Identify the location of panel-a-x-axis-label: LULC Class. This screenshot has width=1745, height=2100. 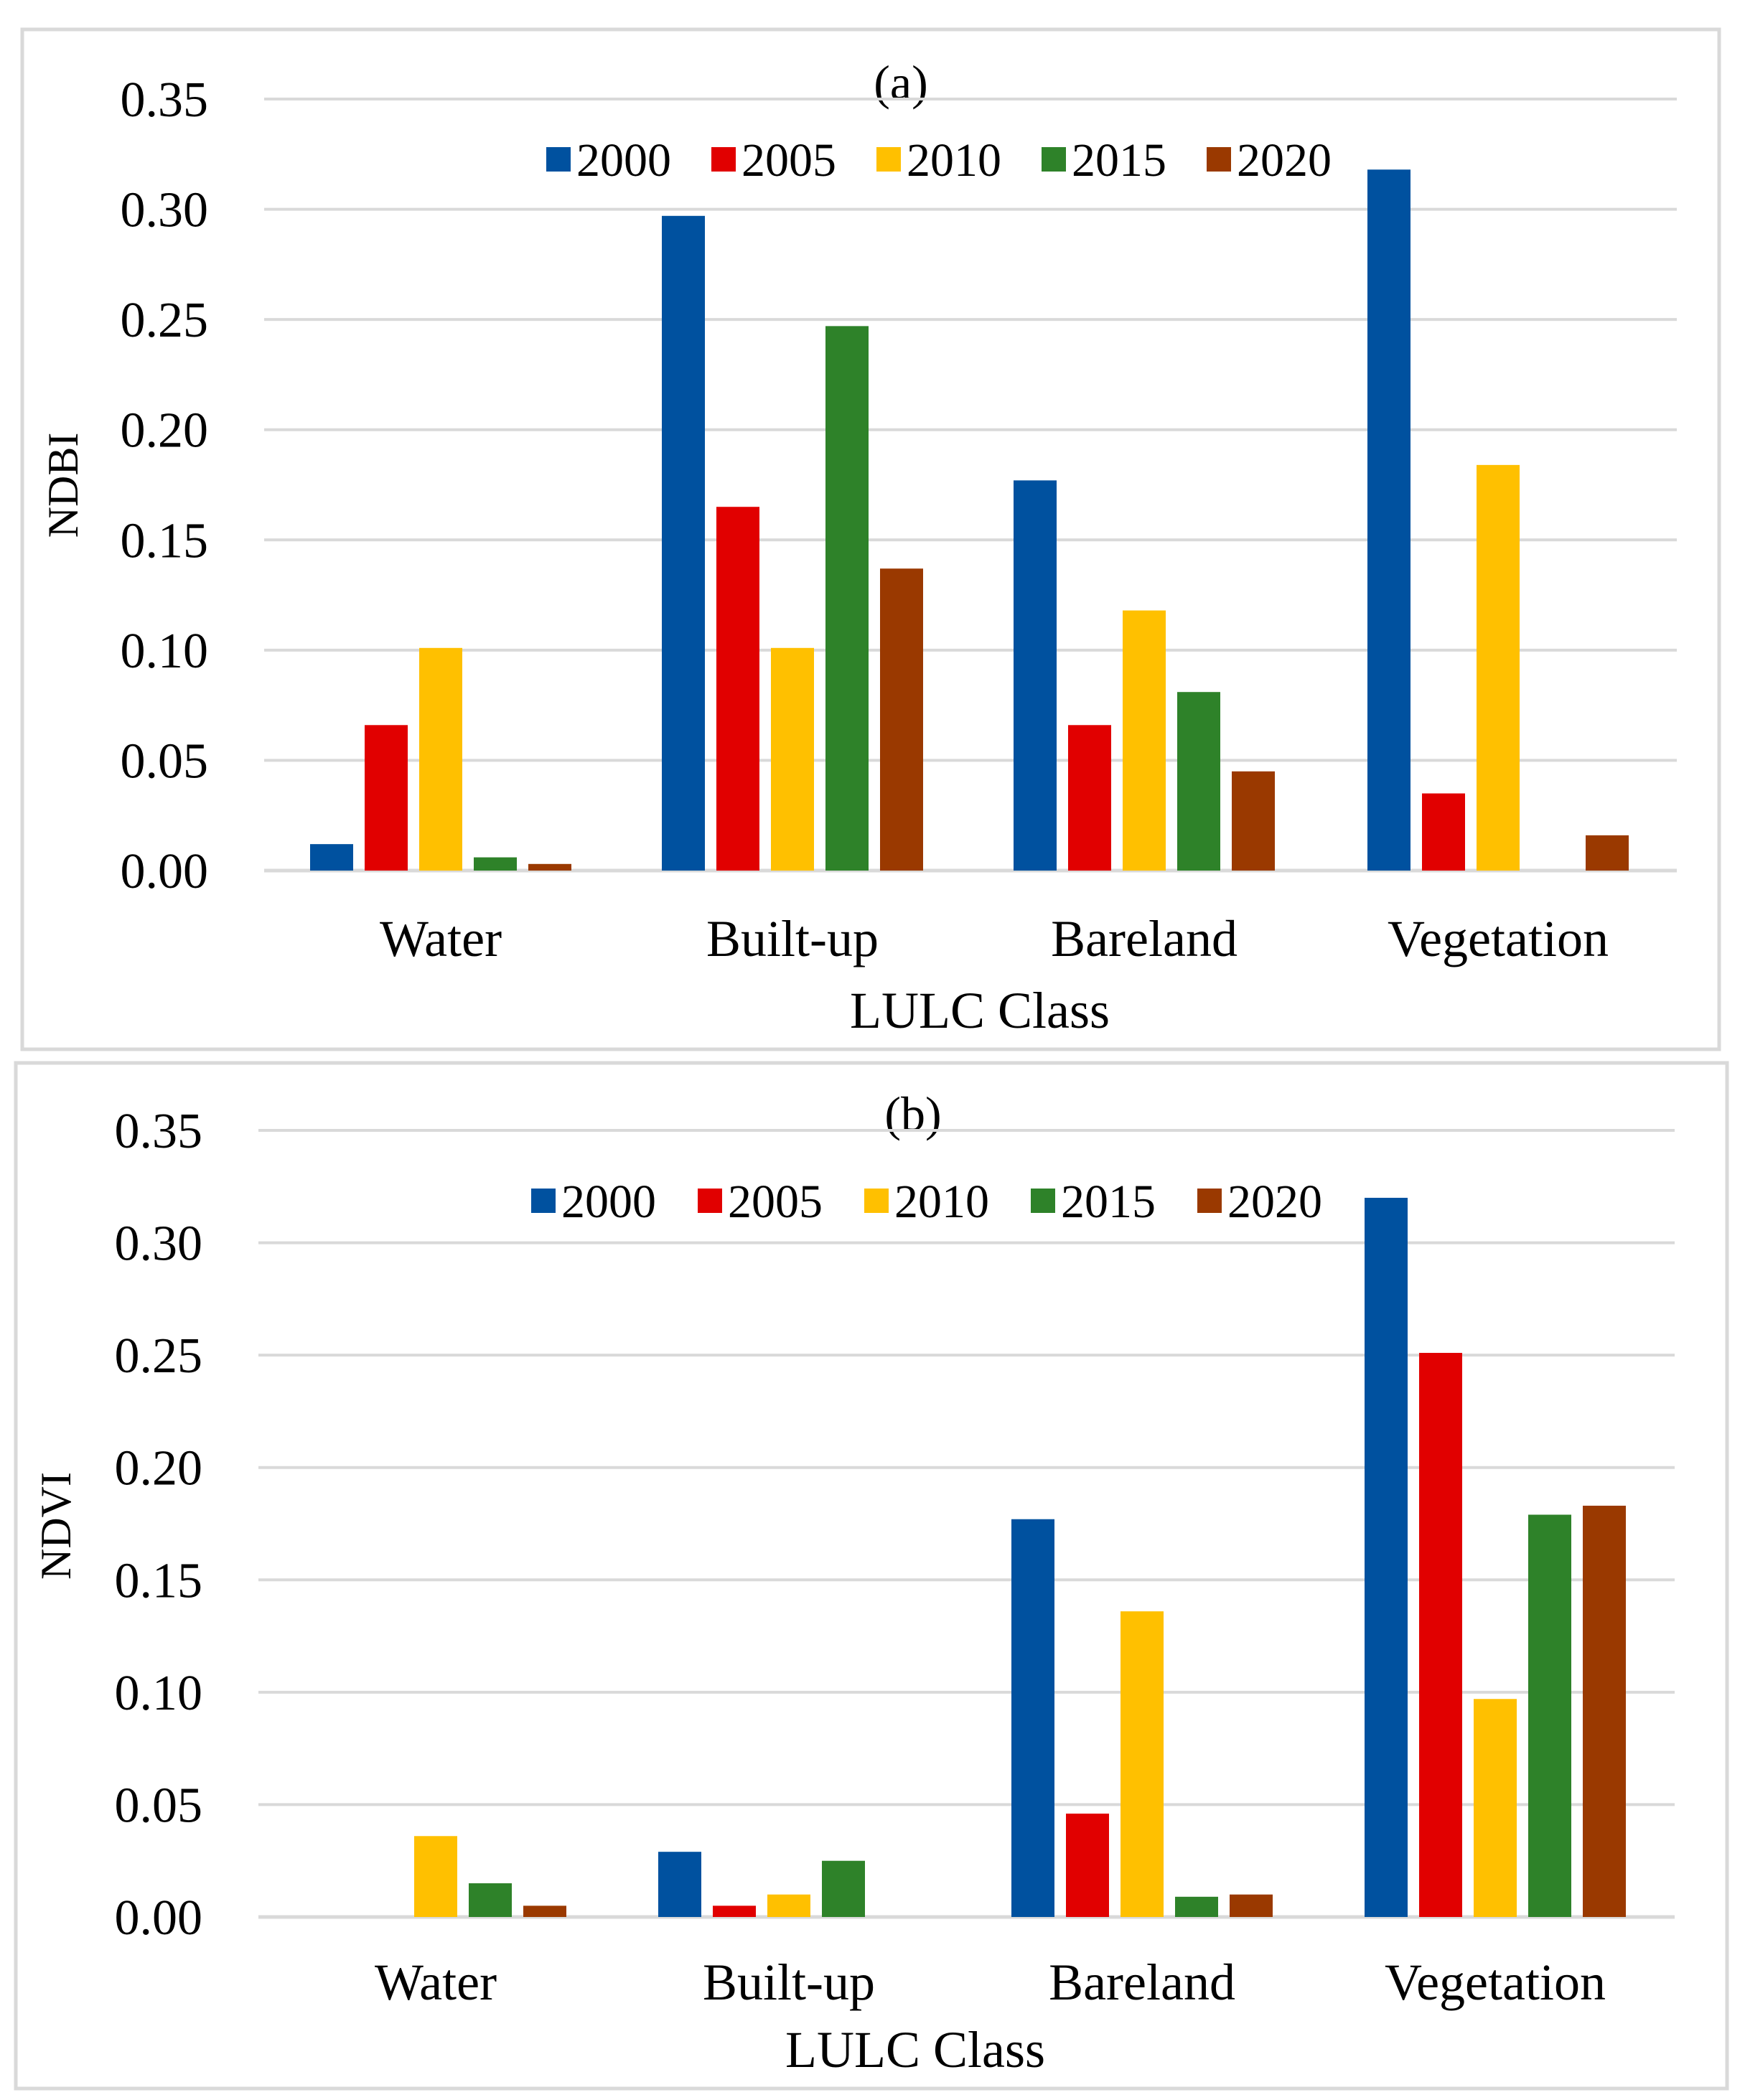
(980, 1010).